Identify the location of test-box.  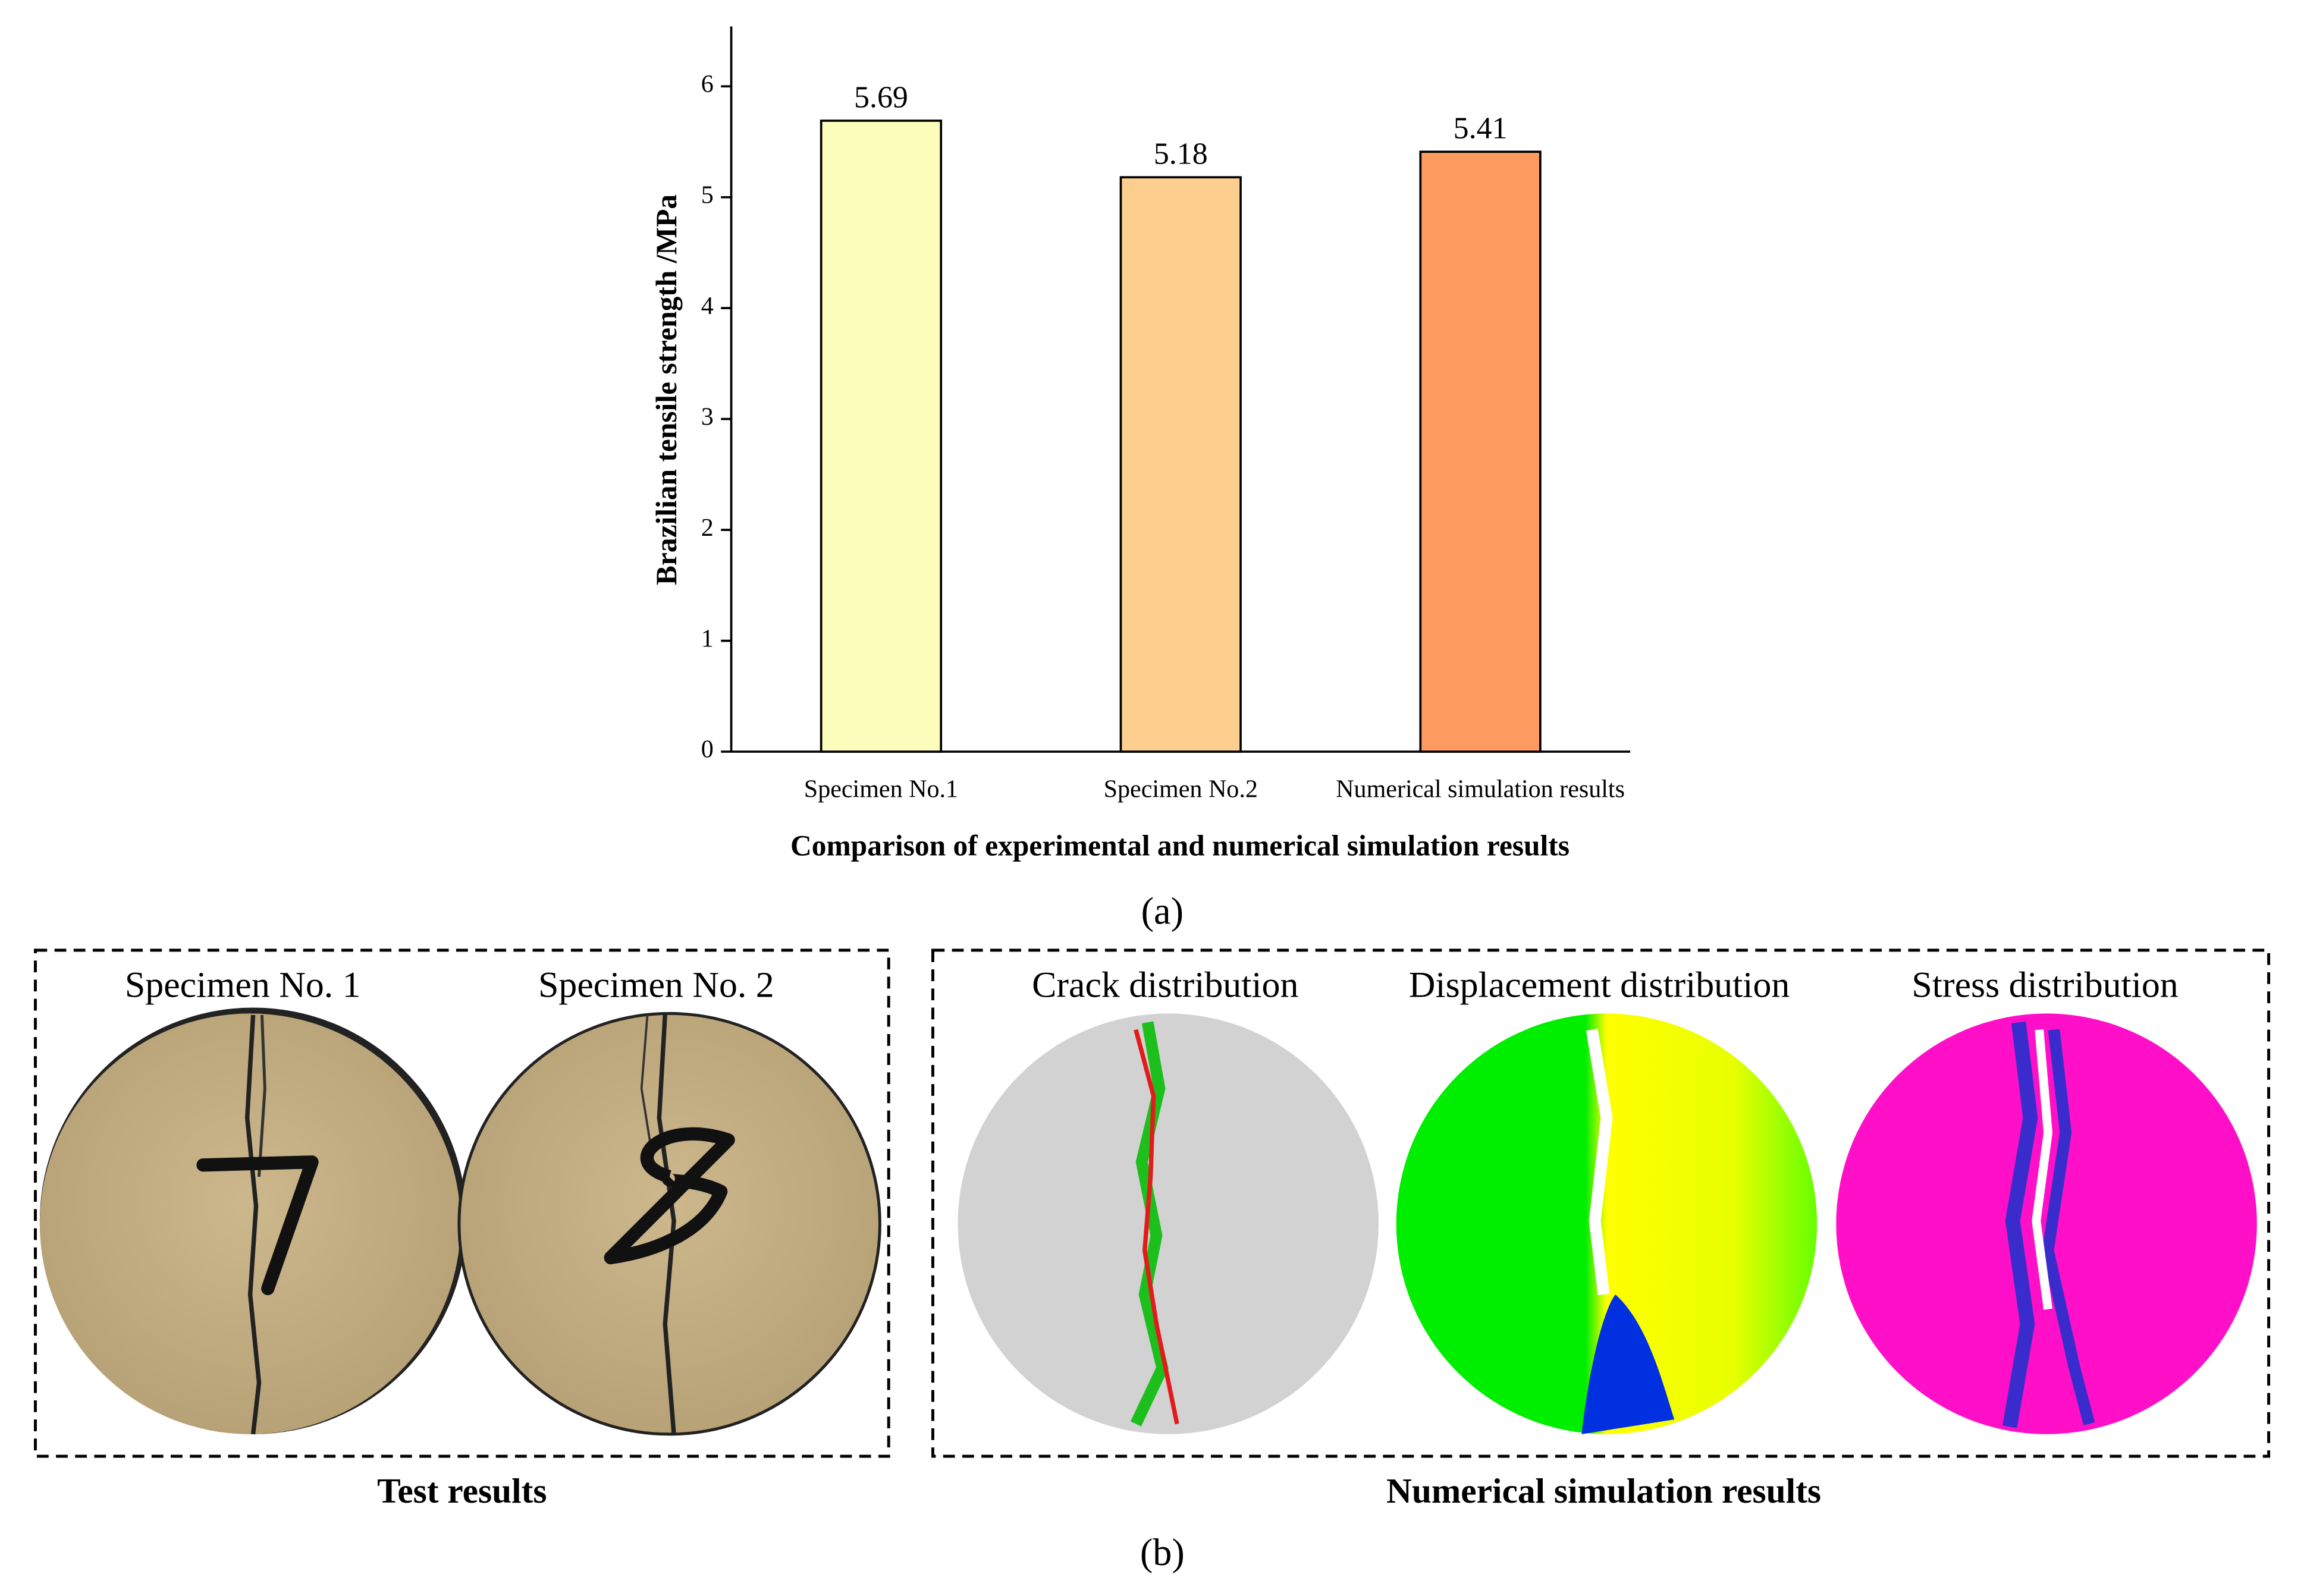
(461, 1203).